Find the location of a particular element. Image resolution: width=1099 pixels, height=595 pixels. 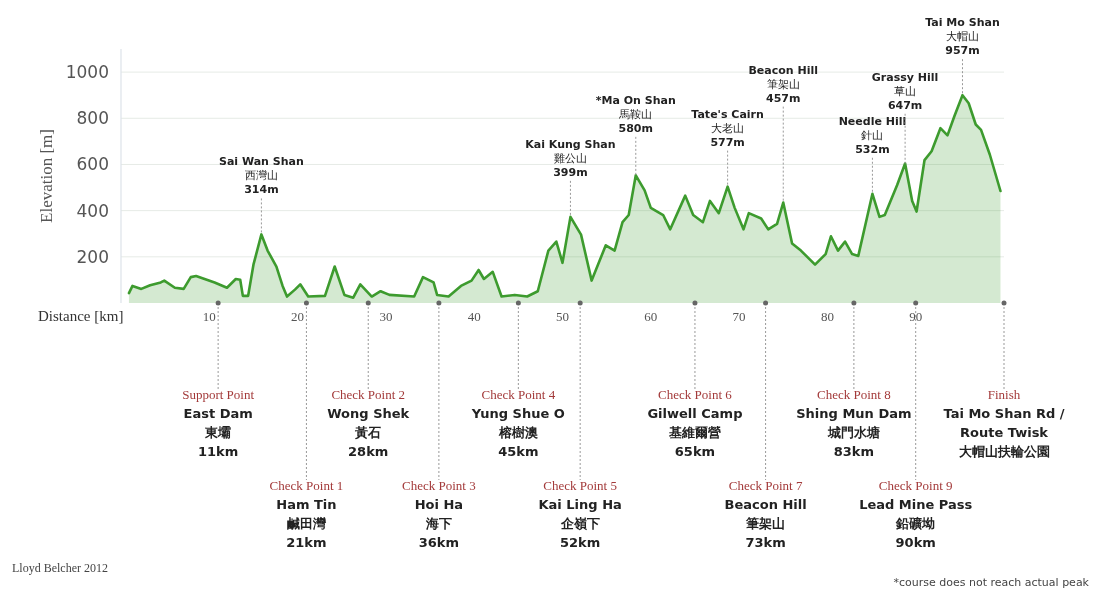

annotation: Kai Kung Shan 雞公山 399m is located at coordinates (570, 158).